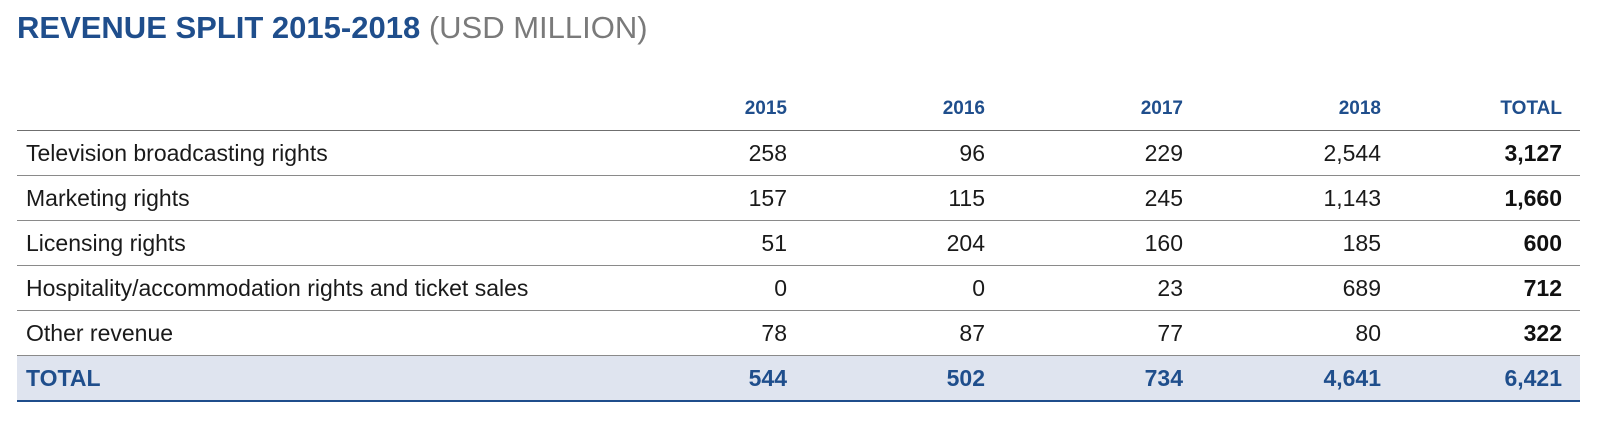 This screenshot has width=1600, height=430. What do you see at coordinates (307, 153) in the screenshot?
I see `row-label: Television broadcasting rights` at bounding box center [307, 153].